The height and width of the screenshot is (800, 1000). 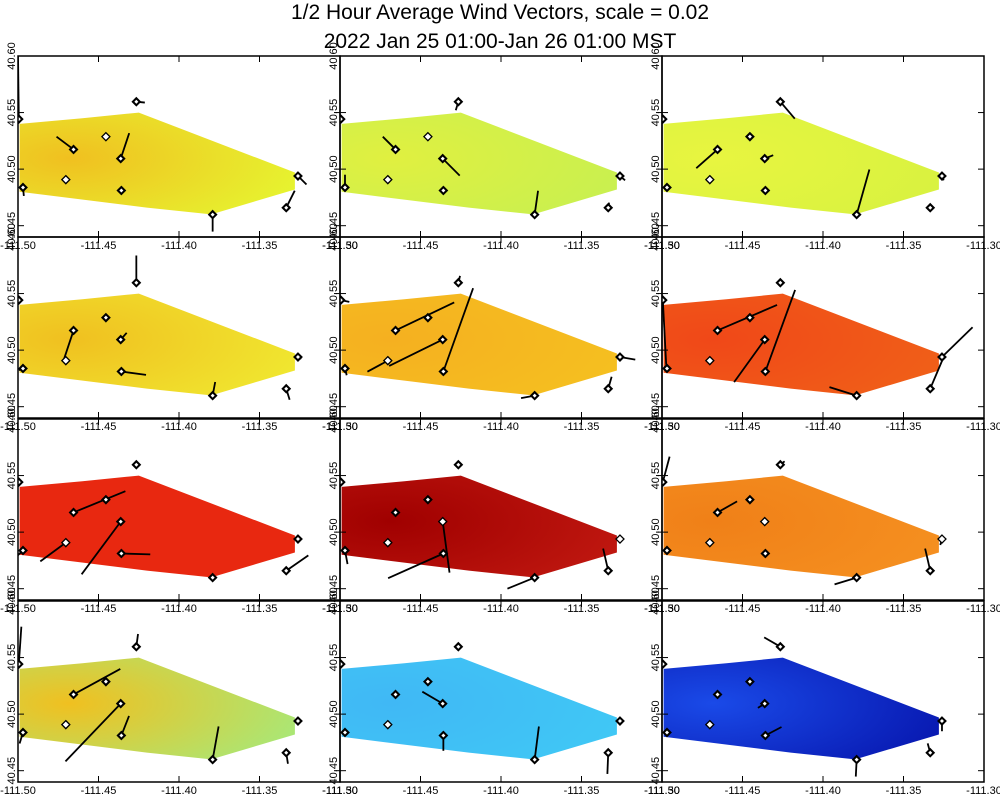 What do you see at coordinates (18, 791) in the screenshot?
I see `x-tick-label: -111.50` at bounding box center [18, 791].